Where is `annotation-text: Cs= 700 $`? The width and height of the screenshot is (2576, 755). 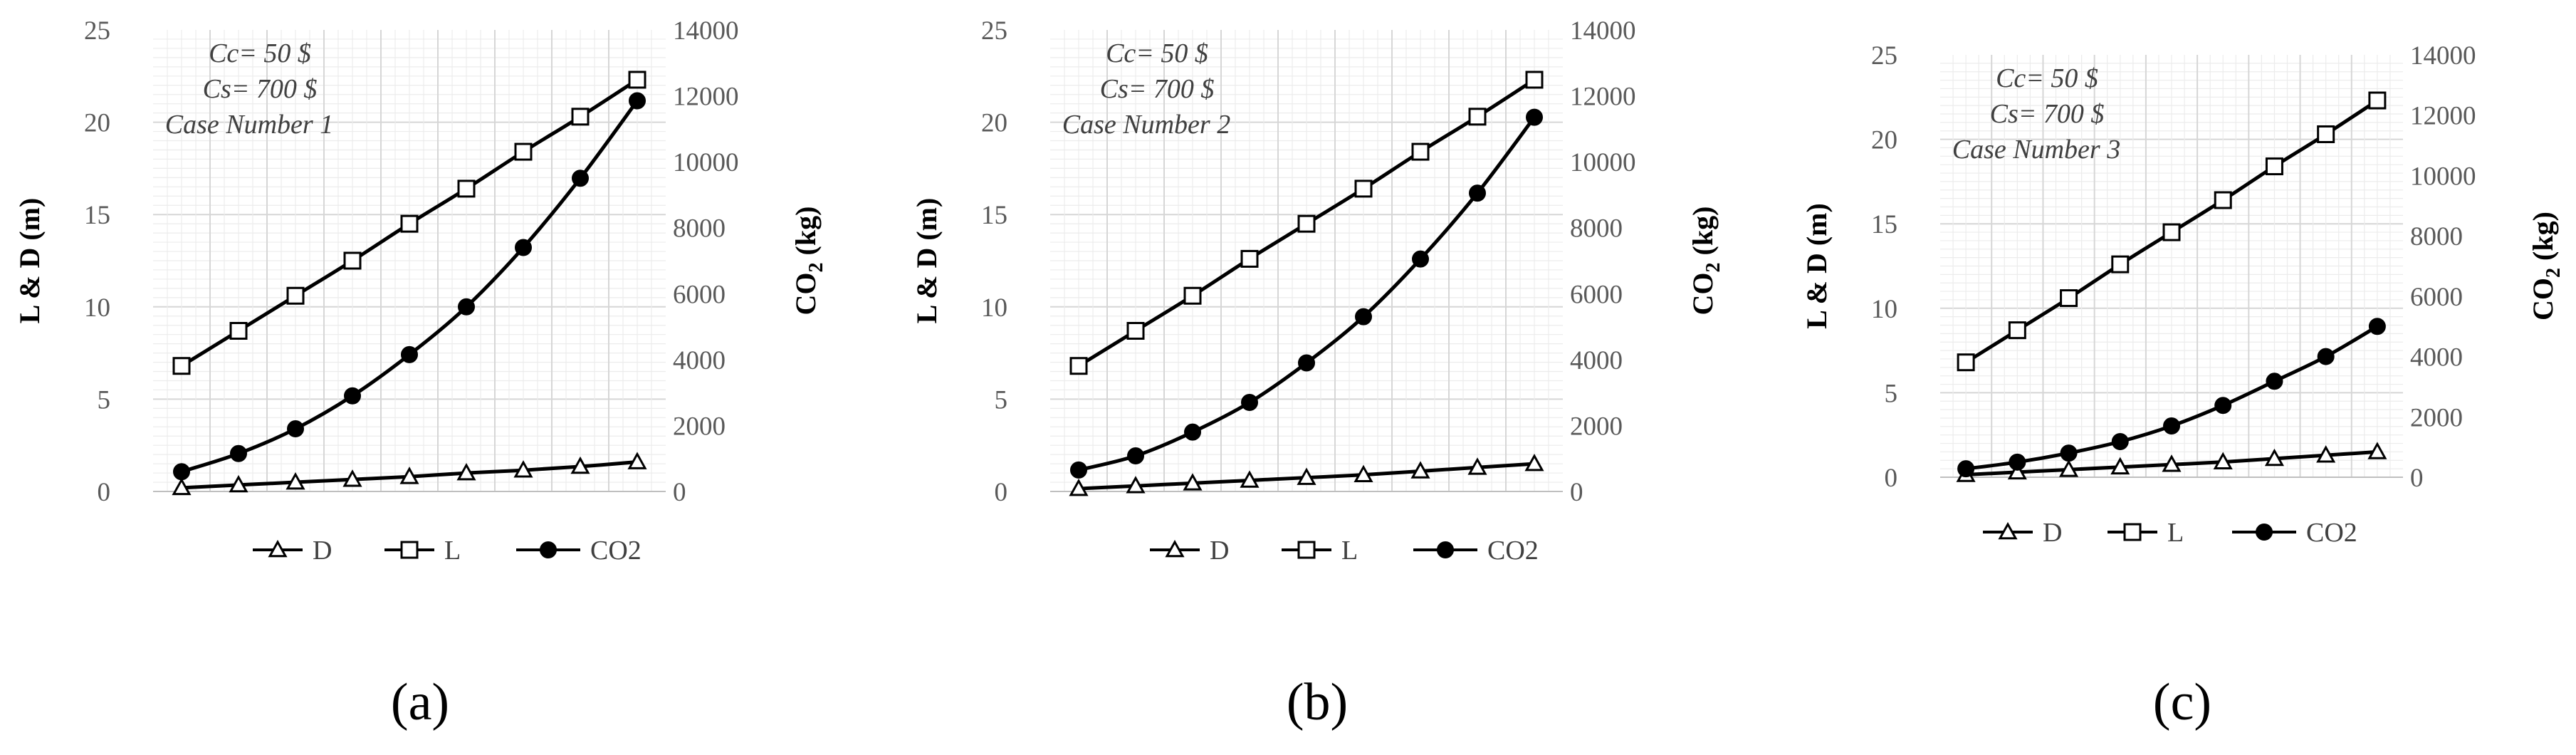 annotation-text: Cs= 700 $ is located at coordinates (260, 89).